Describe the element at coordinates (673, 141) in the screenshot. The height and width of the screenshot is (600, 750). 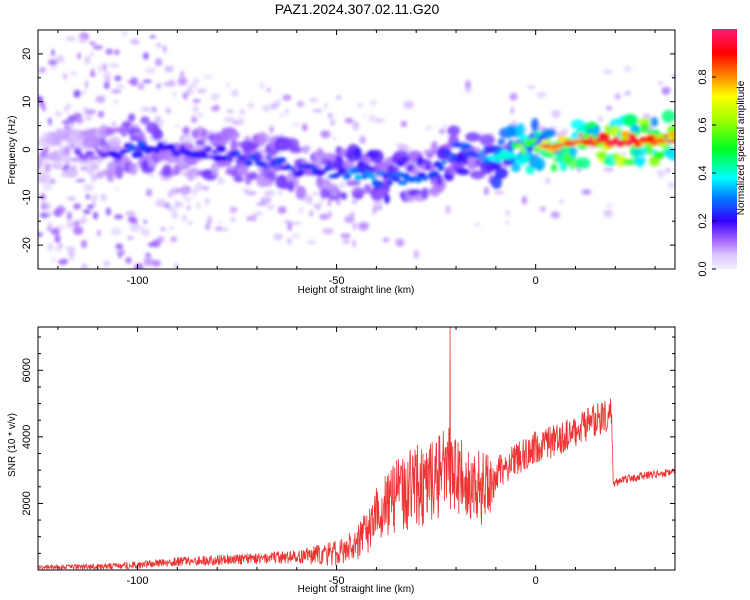
I see `spectrogram-bright-segment` at that location.